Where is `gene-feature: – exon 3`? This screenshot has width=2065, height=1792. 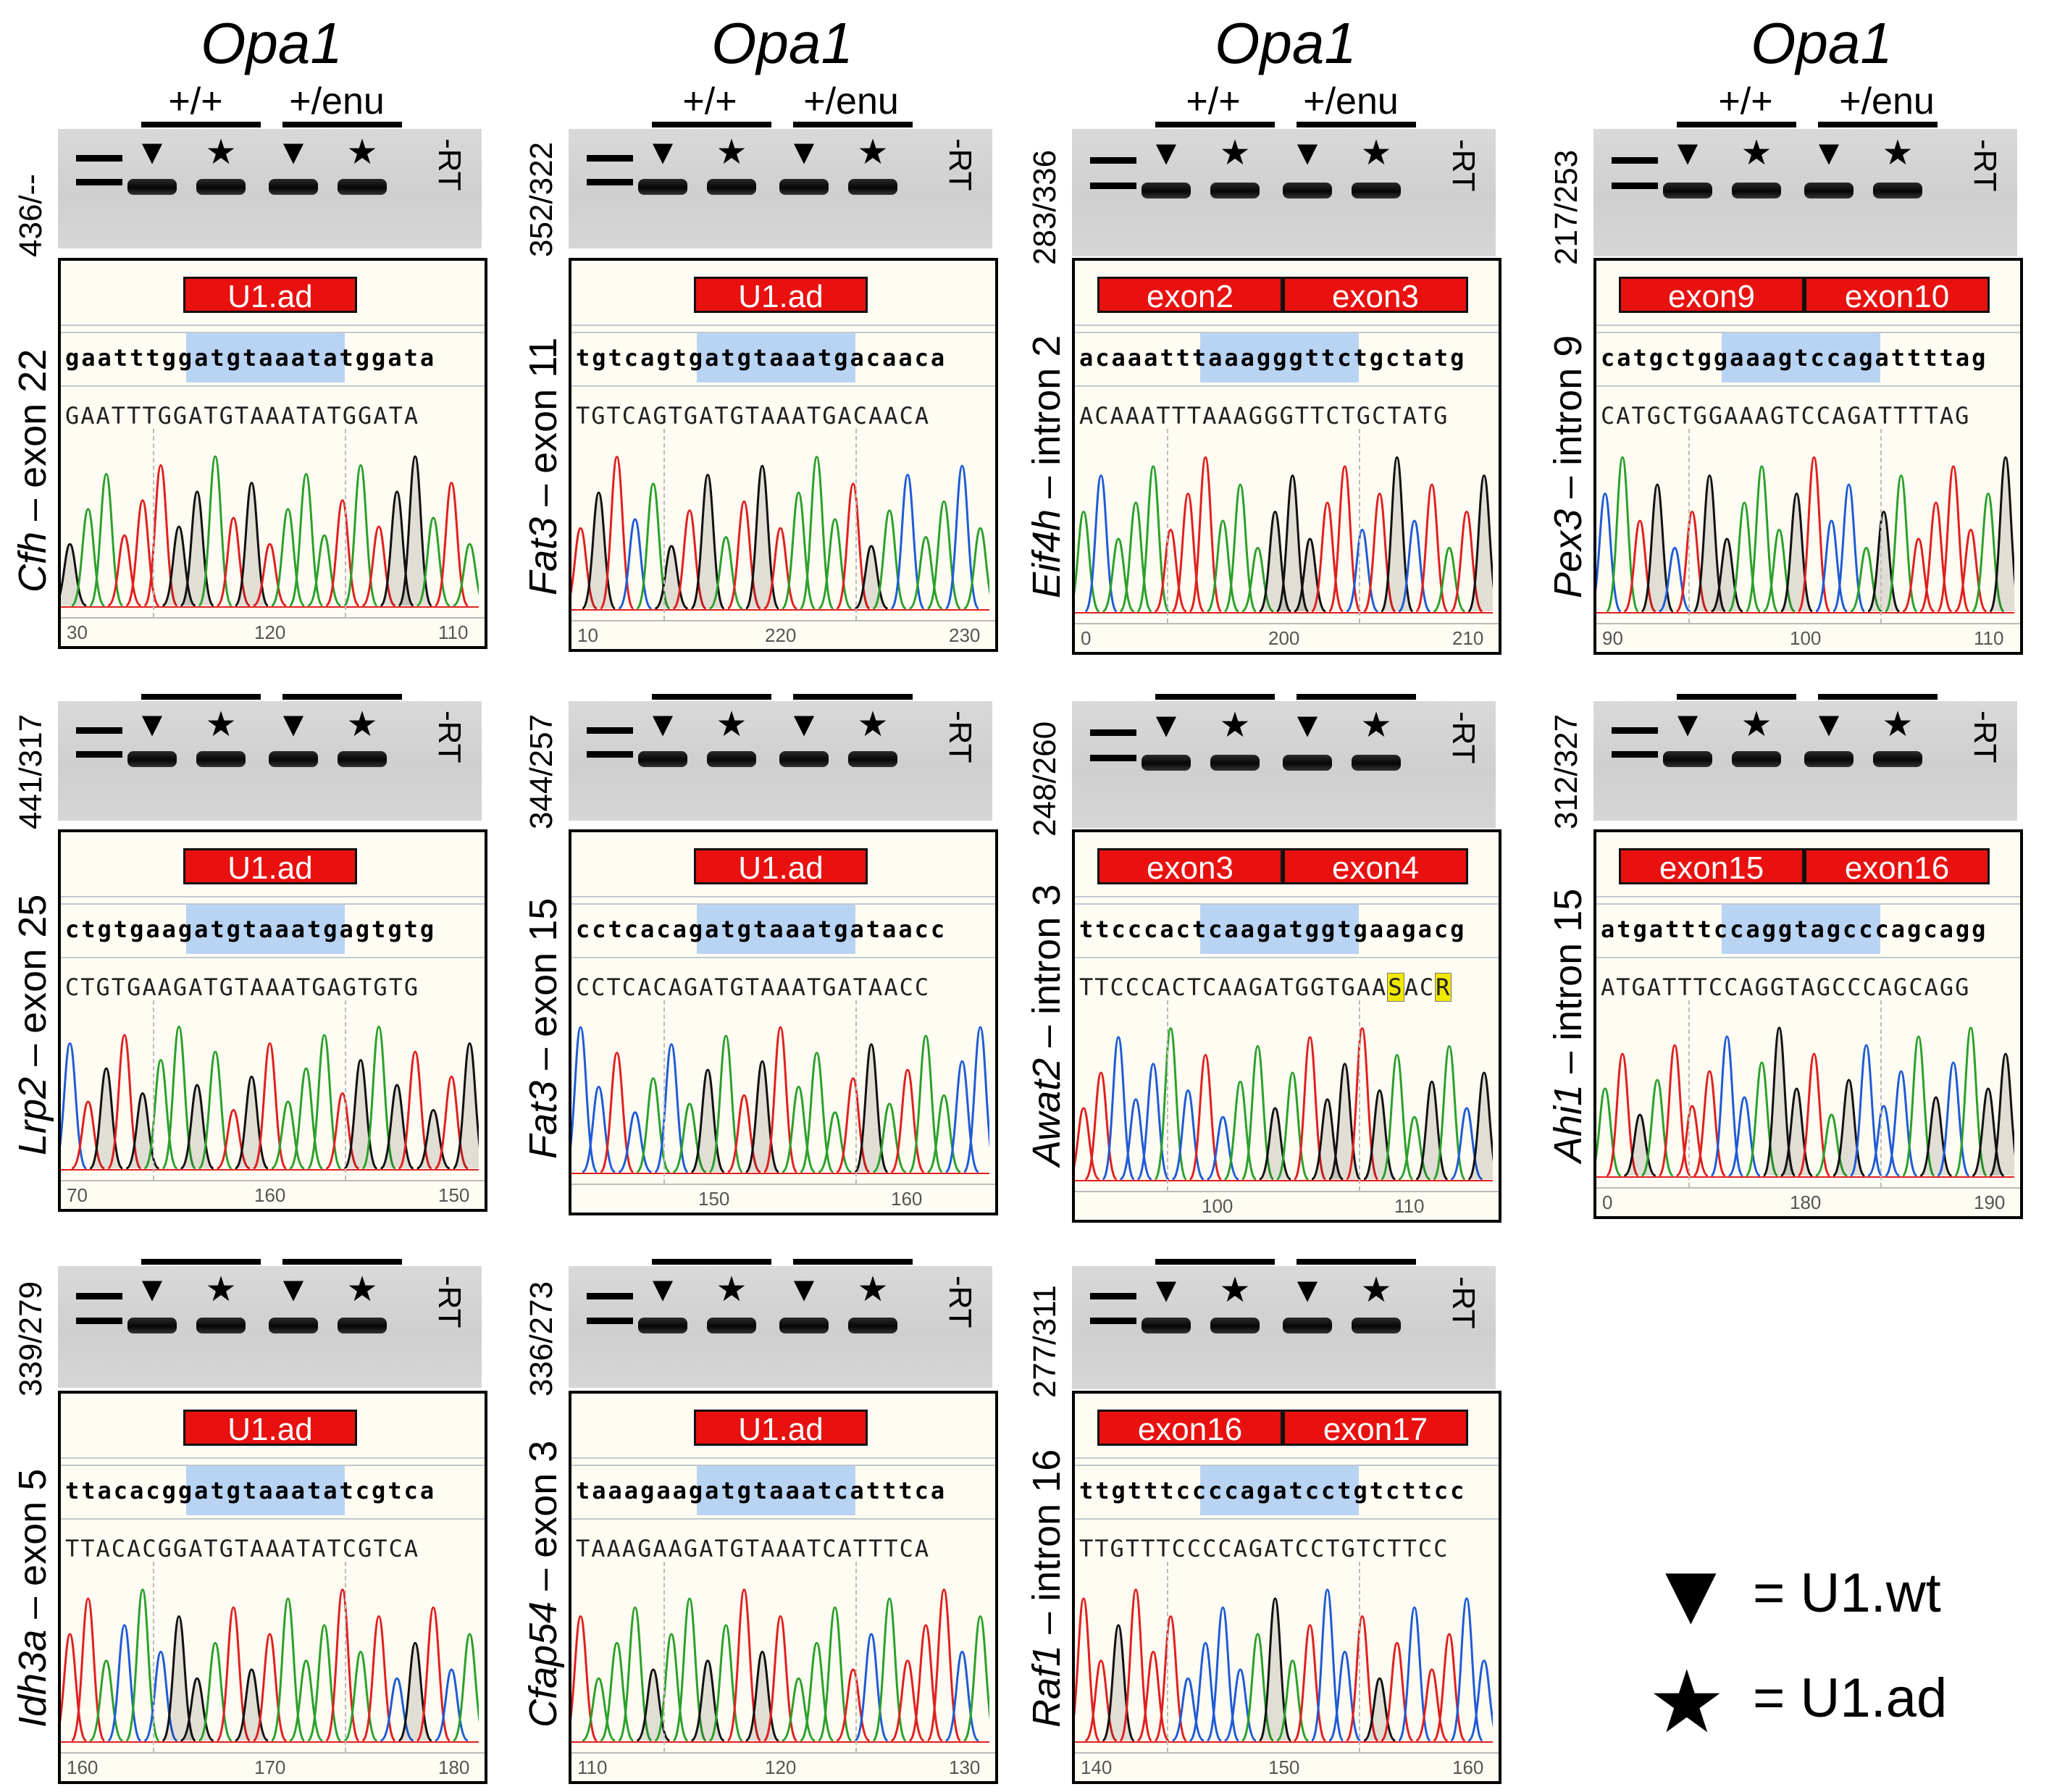
gene-feature: – exon 3 is located at coordinates (543, 1521).